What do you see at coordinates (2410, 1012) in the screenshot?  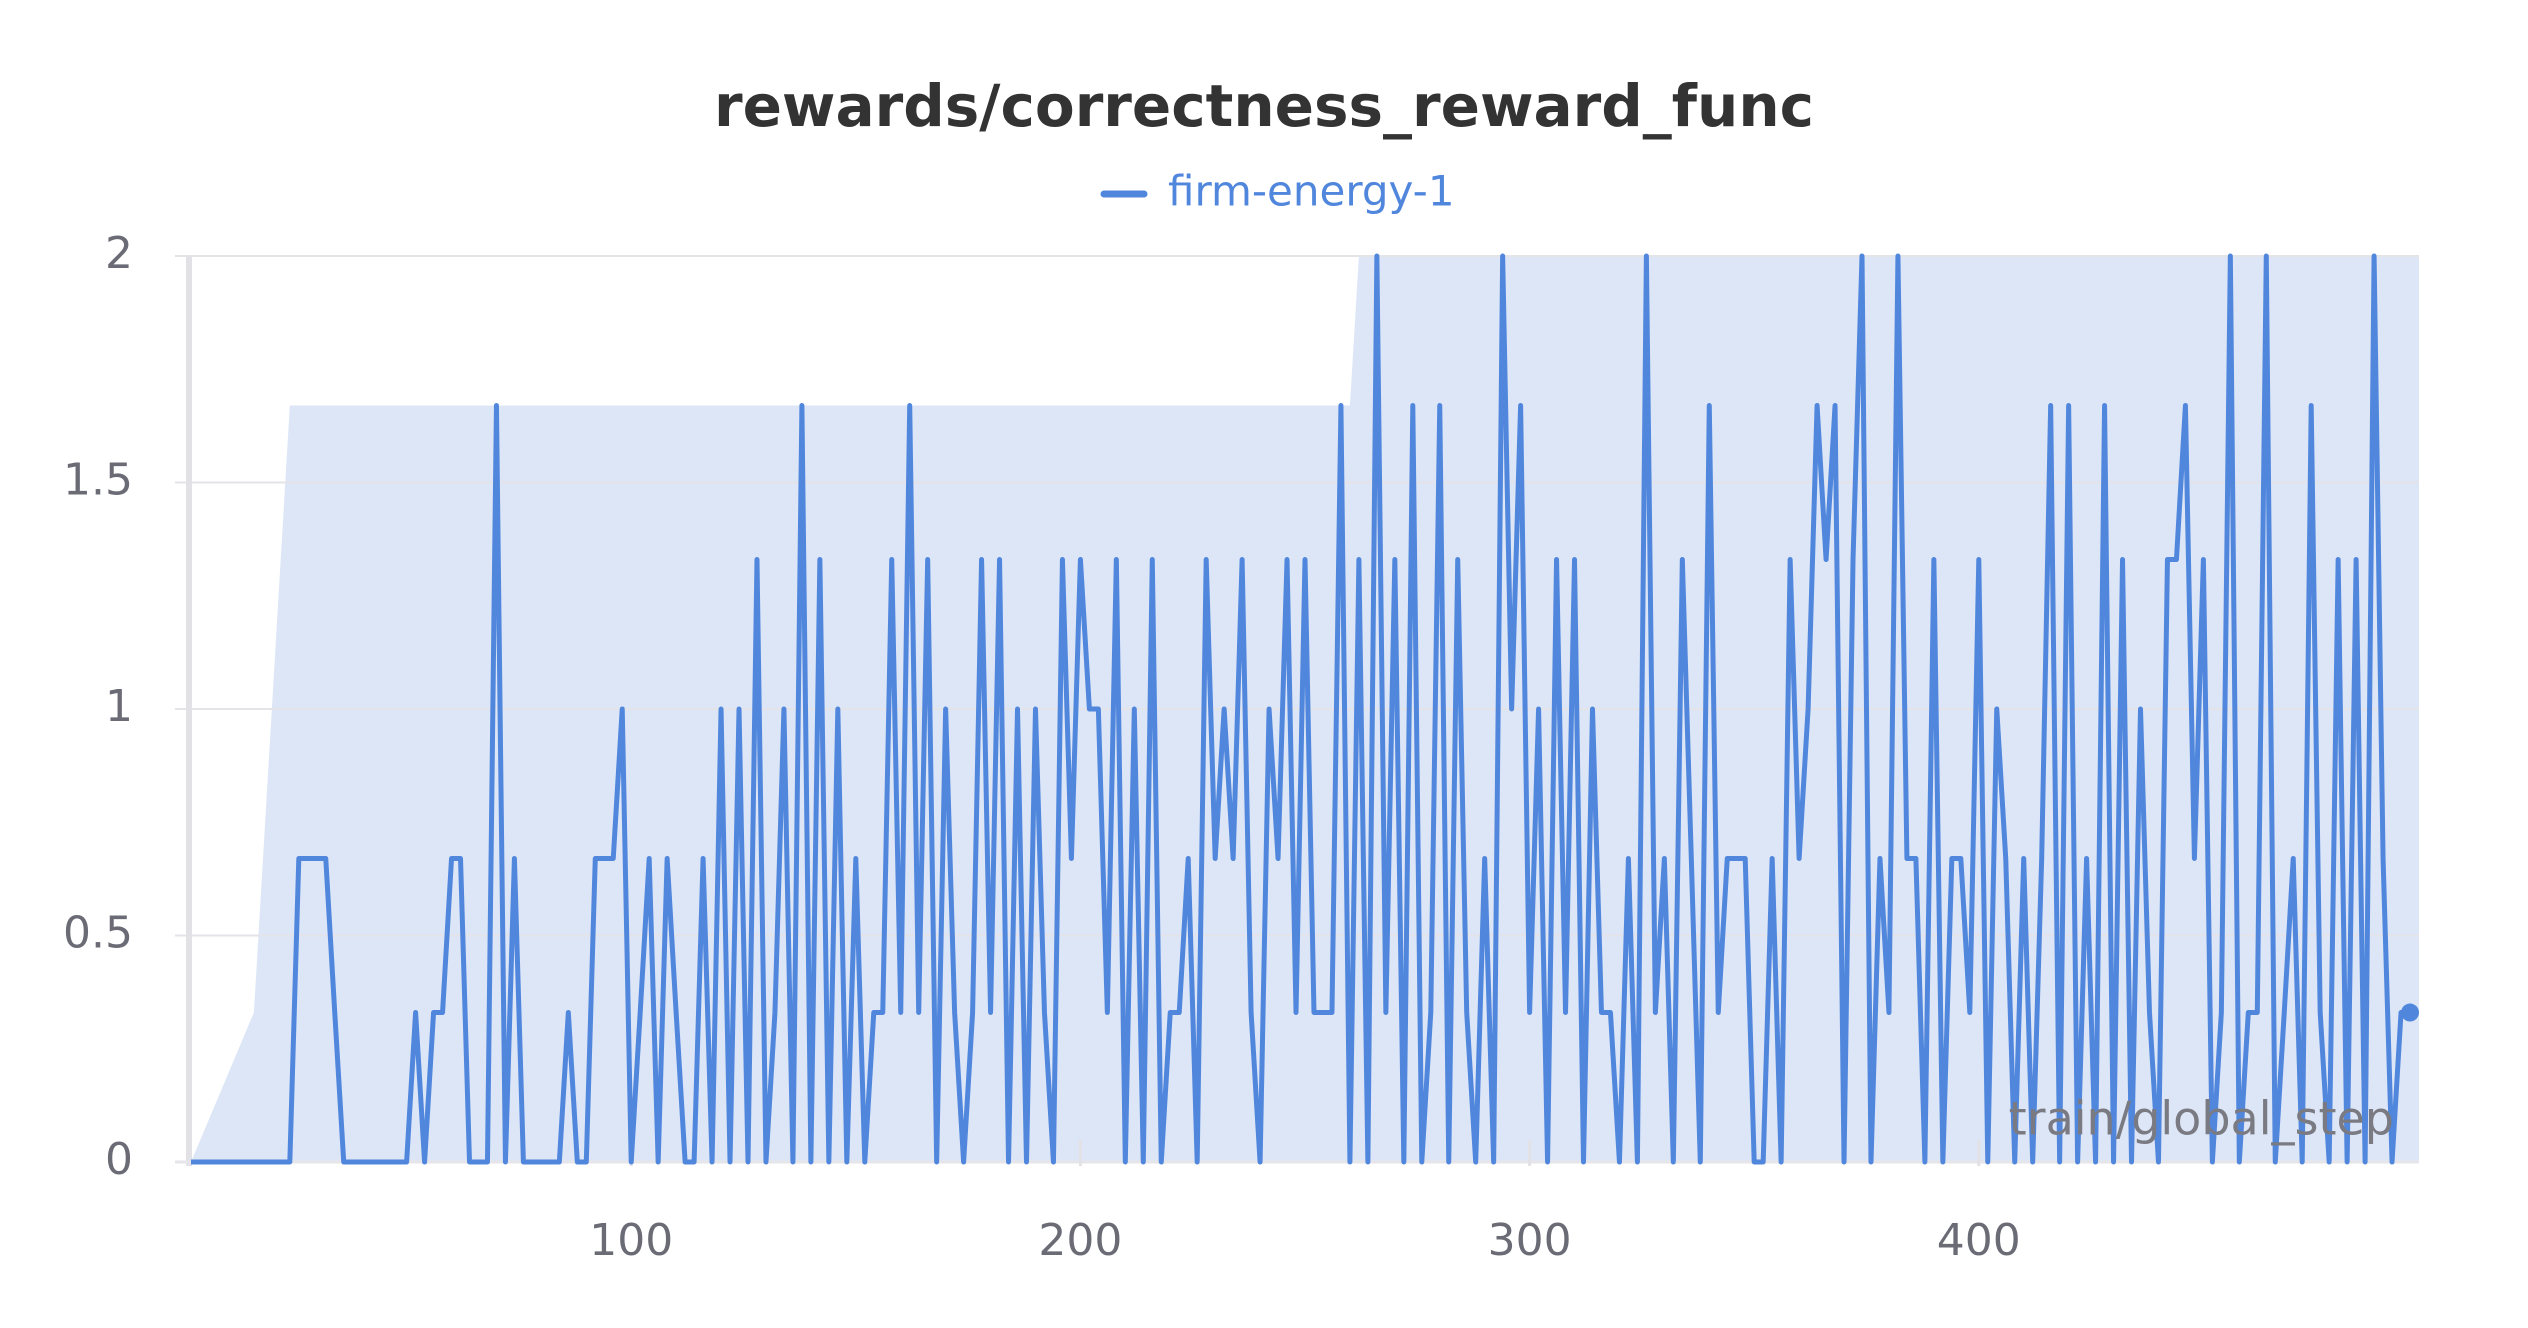 I see `last-point` at bounding box center [2410, 1012].